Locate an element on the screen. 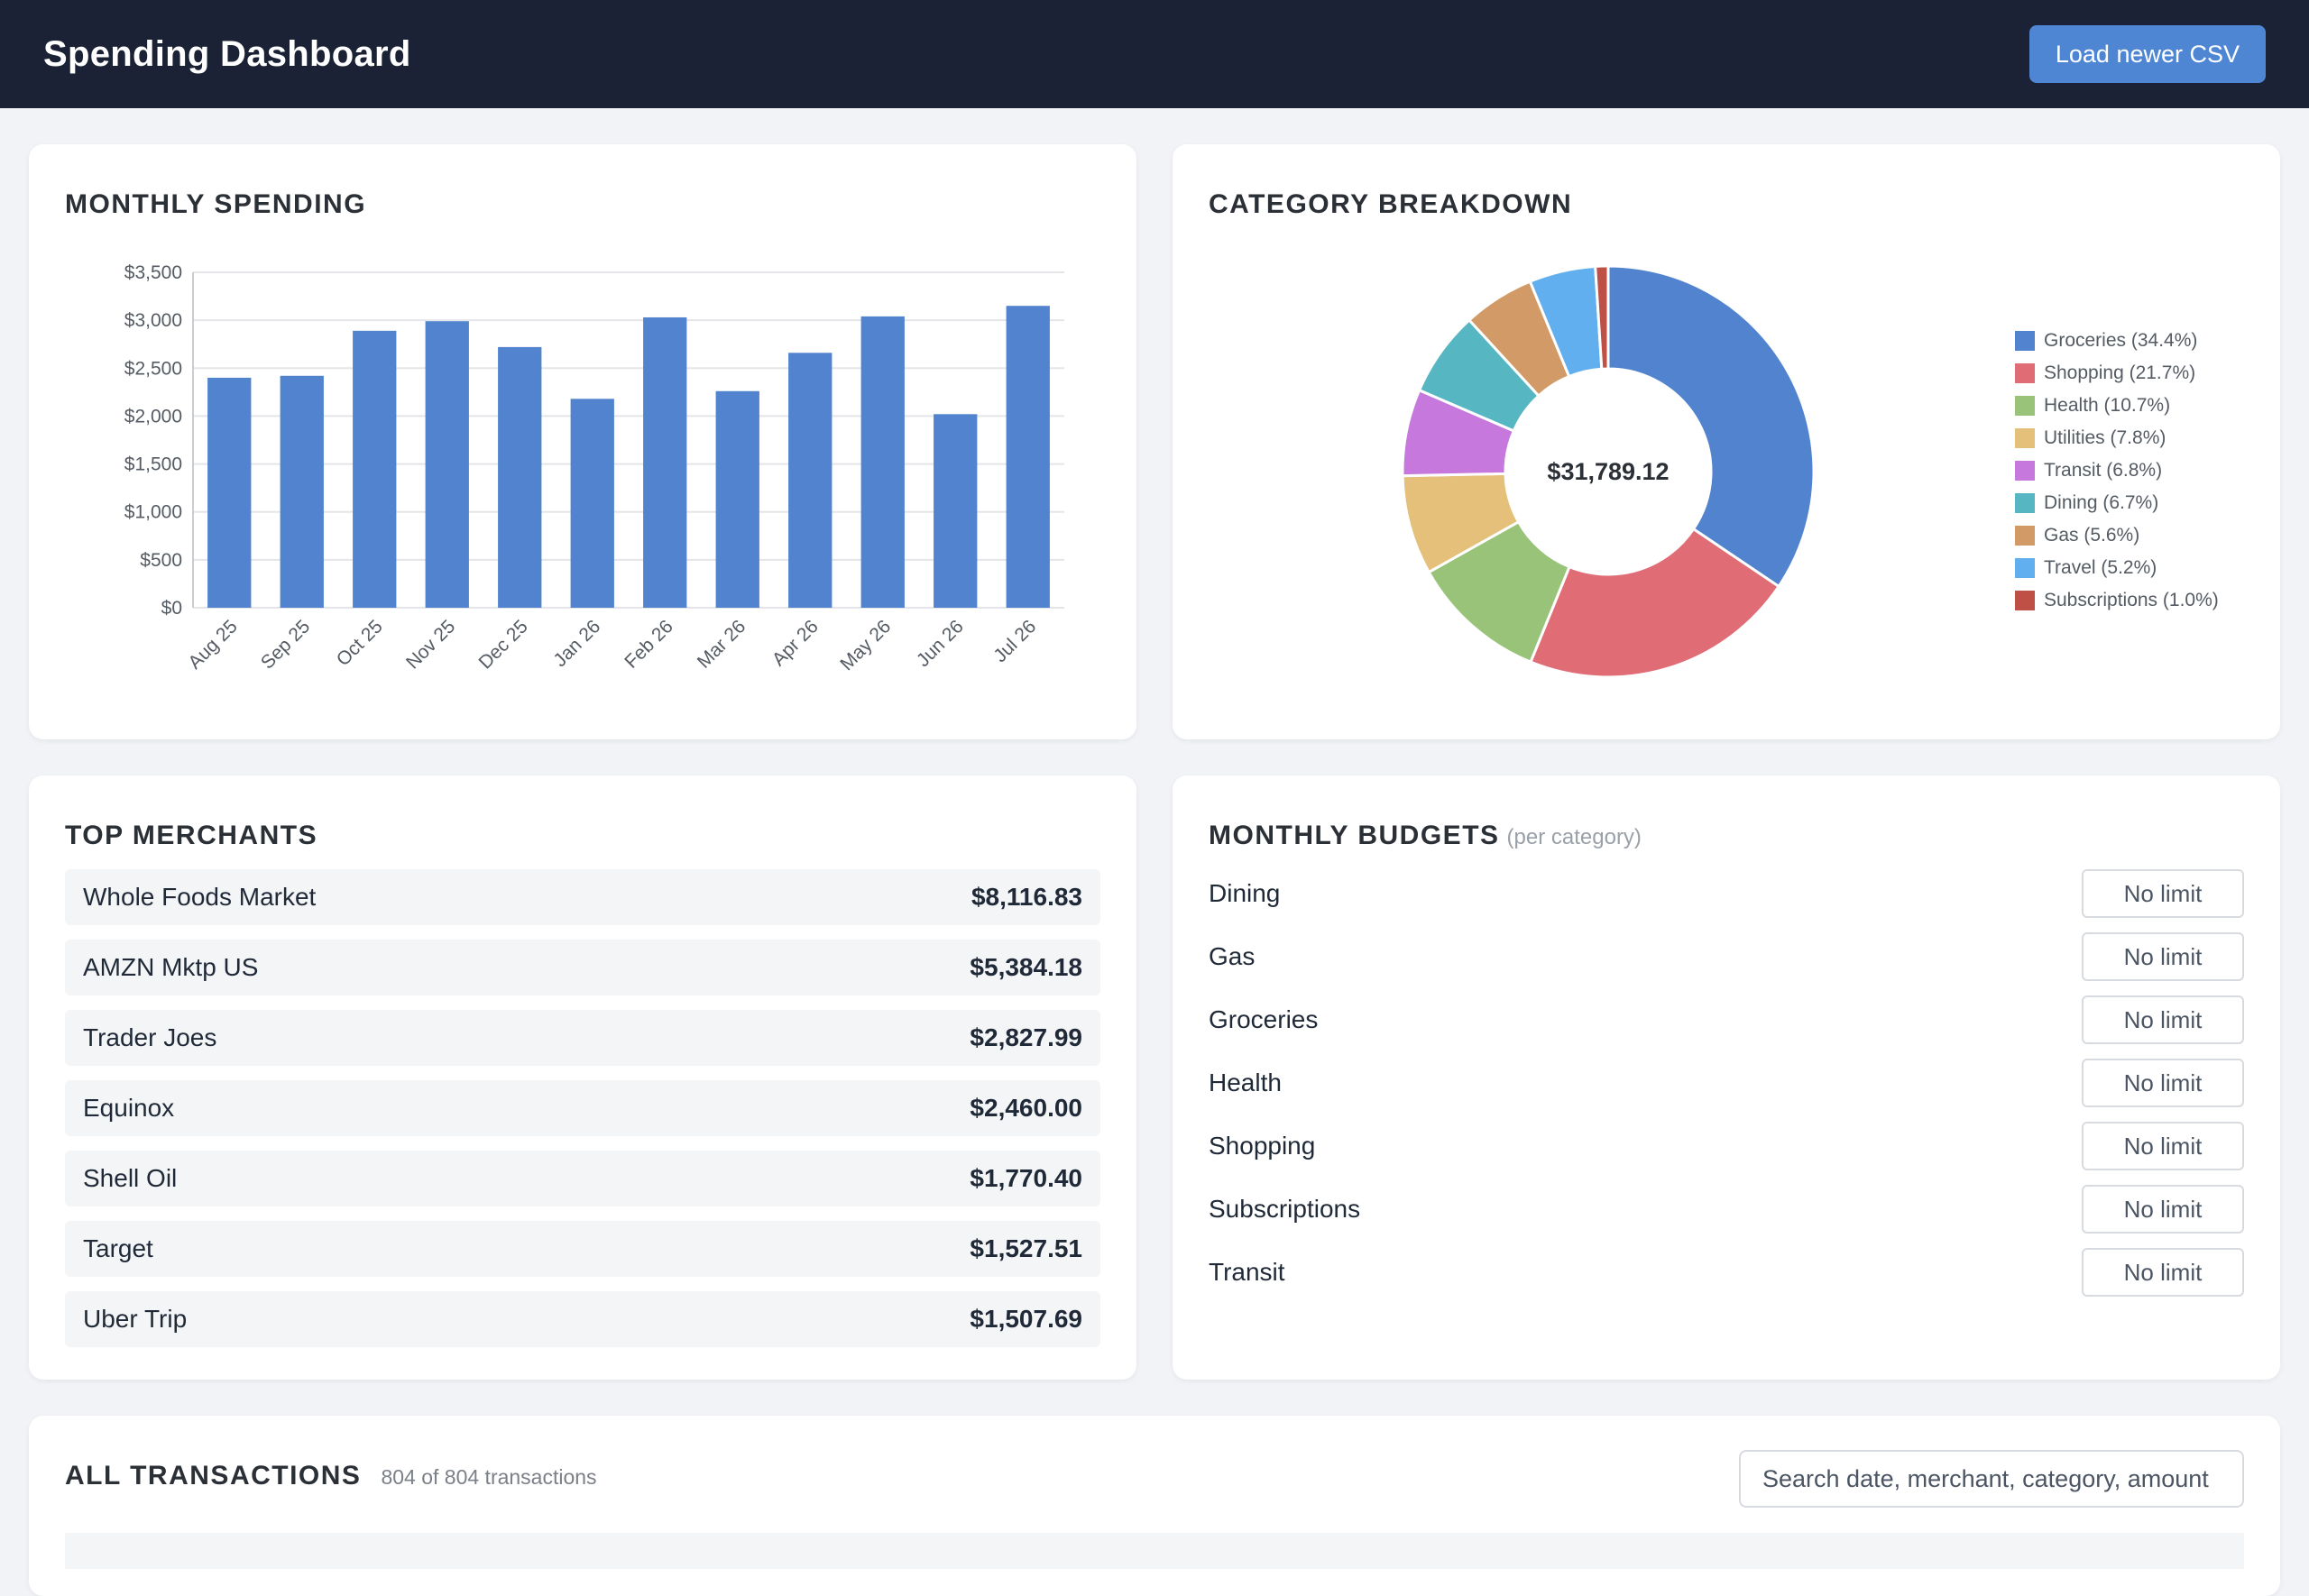 The height and width of the screenshot is (1596, 2309). legend-label: Dining (6.7%) is located at coordinates (2101, 502).